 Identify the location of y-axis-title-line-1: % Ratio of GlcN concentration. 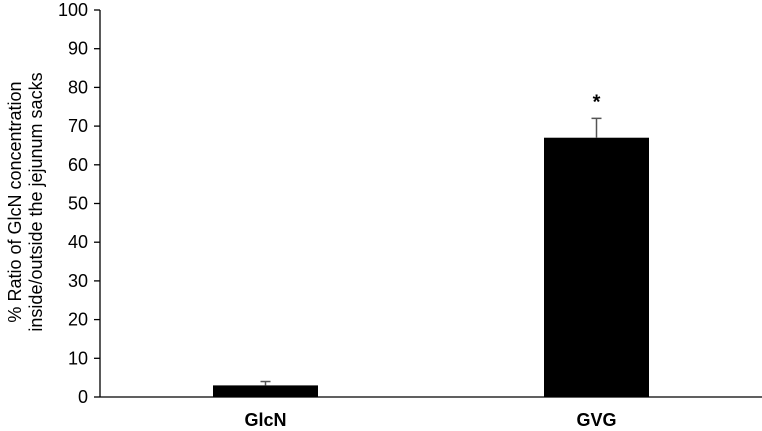
(15, 201).